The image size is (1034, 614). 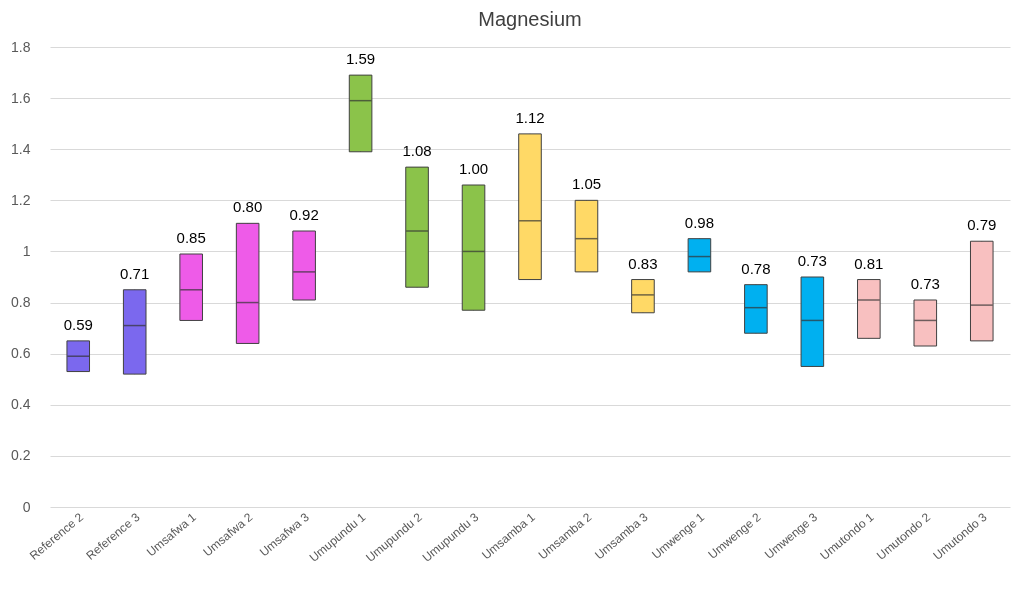 What do you see at coordinates (248, 207) in the screenshot?
I see `text: 0.80` at bounding box center [248, 207].